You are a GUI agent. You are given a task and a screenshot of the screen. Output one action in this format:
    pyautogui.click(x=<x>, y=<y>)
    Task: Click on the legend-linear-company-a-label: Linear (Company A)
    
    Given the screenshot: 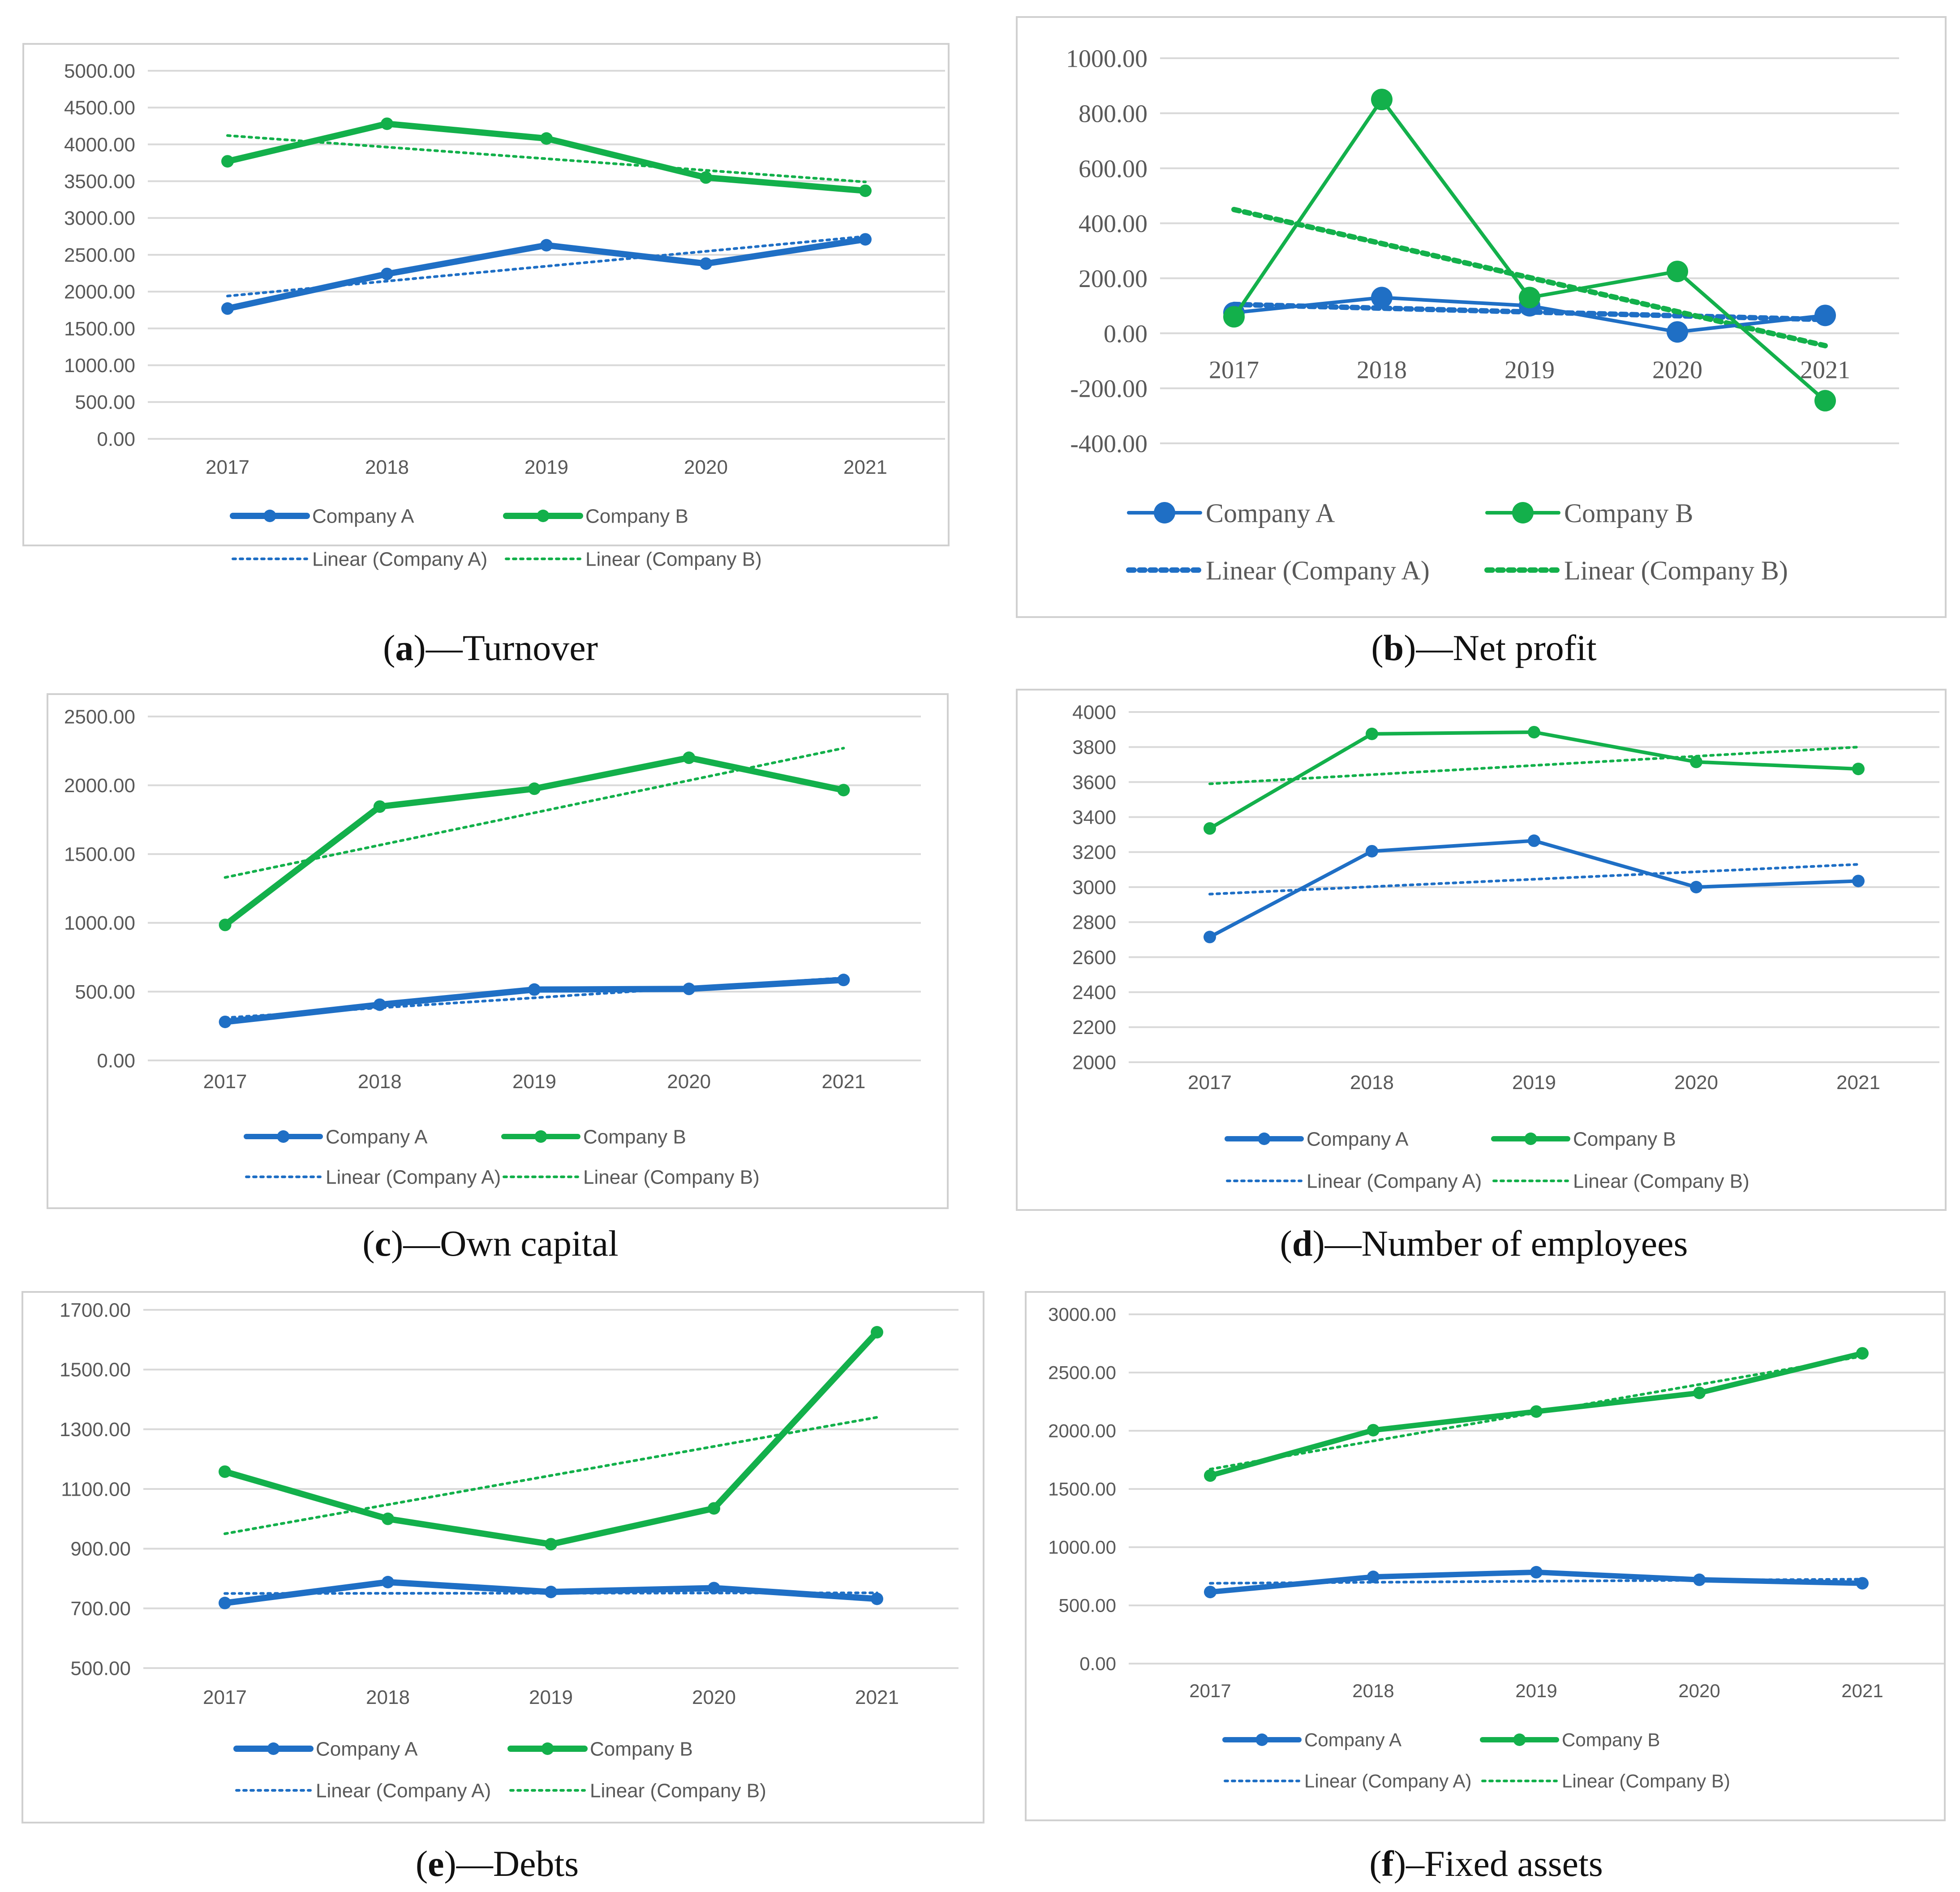 What is the action you would take?
    pyautogui.click(x=404, y=1791)
    